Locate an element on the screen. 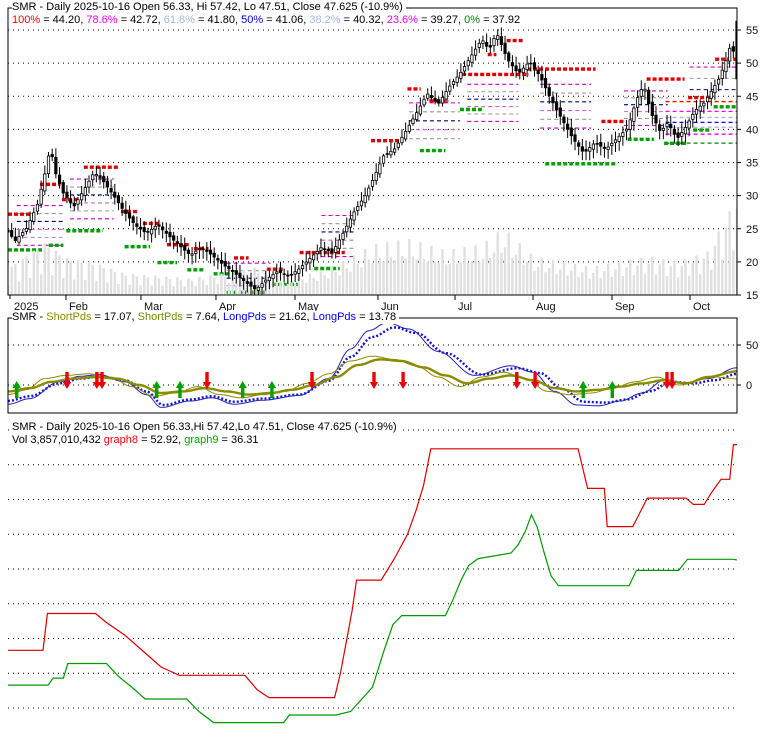  legend-part: = 41.06, is located at coordinates (286, 20).